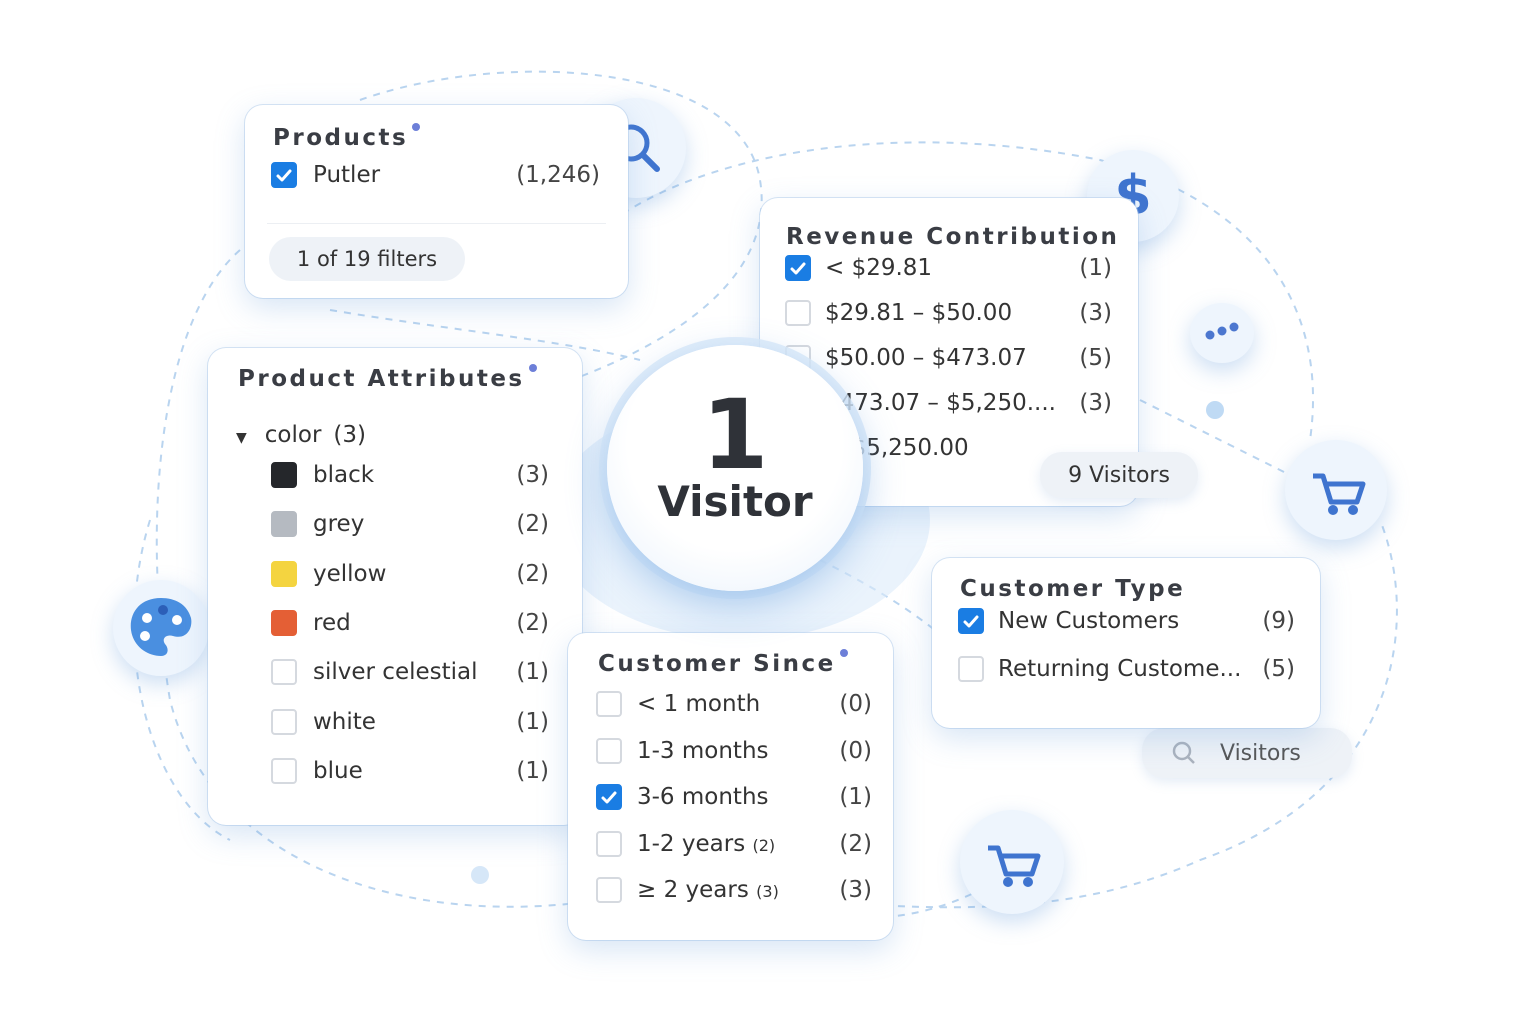 This screenshot has width=1536, height=1024. I want to click on group-label: color, so click(293, 435).